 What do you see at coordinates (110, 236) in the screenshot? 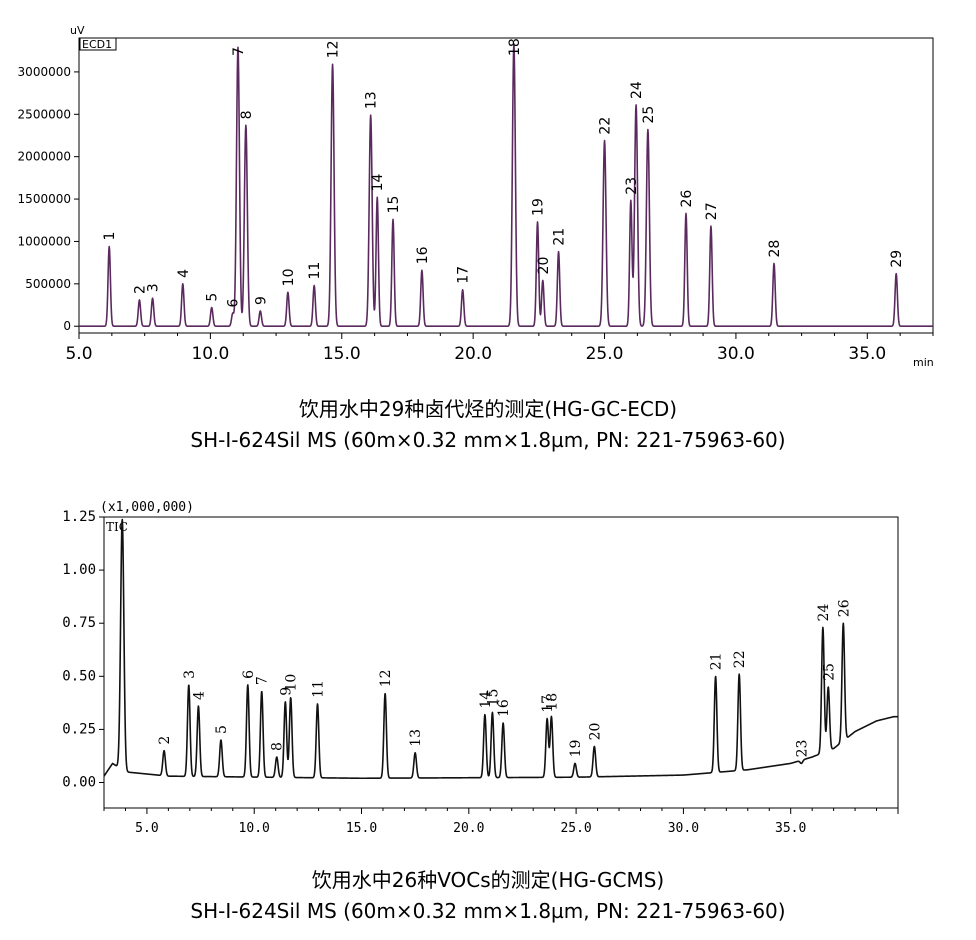
I see `peak-label: 1` at bounding box center [110, 236].